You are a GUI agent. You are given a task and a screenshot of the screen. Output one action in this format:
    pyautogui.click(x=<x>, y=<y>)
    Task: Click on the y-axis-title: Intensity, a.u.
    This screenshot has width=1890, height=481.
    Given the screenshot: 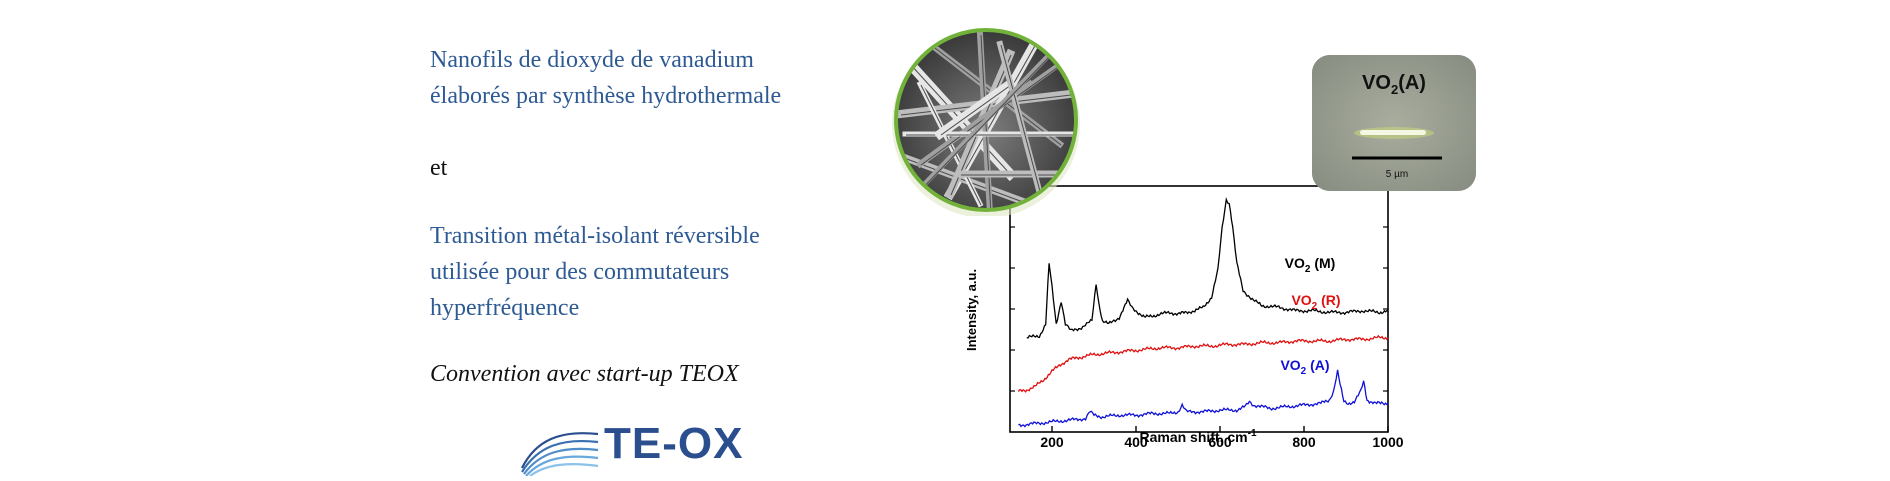 What is the action you would take?
    pyautogui.click(x=971, y=310)
    